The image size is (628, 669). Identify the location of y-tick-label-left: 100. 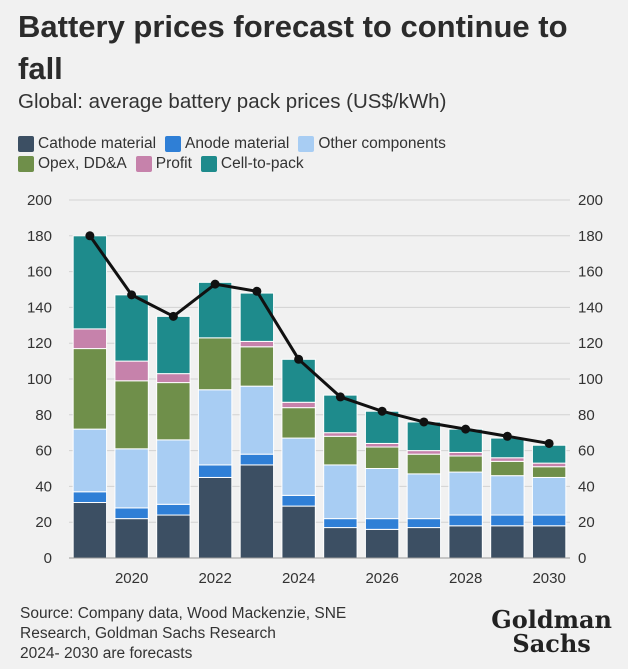
(39, 379).